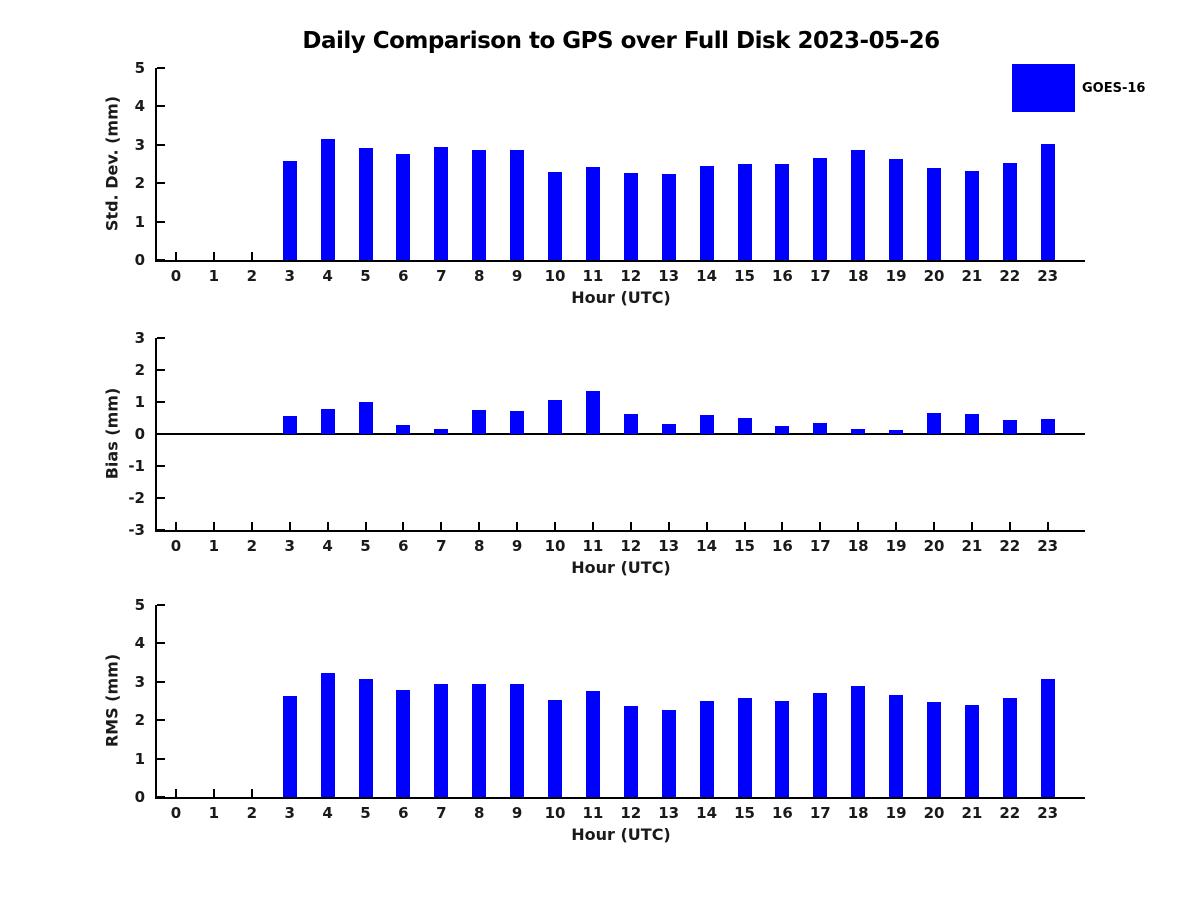  What do you see at coordinates (972, 546) in the screenshot?
I see `x-tick-label: 21` at bounding box center [972, 546].